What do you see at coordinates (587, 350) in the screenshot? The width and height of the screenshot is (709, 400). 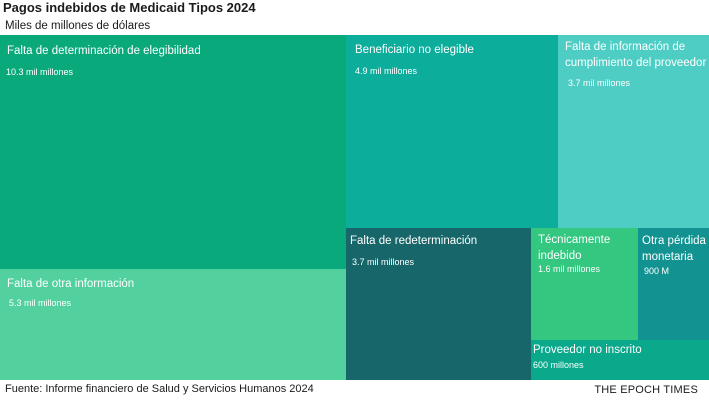 I see `tile-label: Proveedor no inscrito` at bounding box center [587, 350].